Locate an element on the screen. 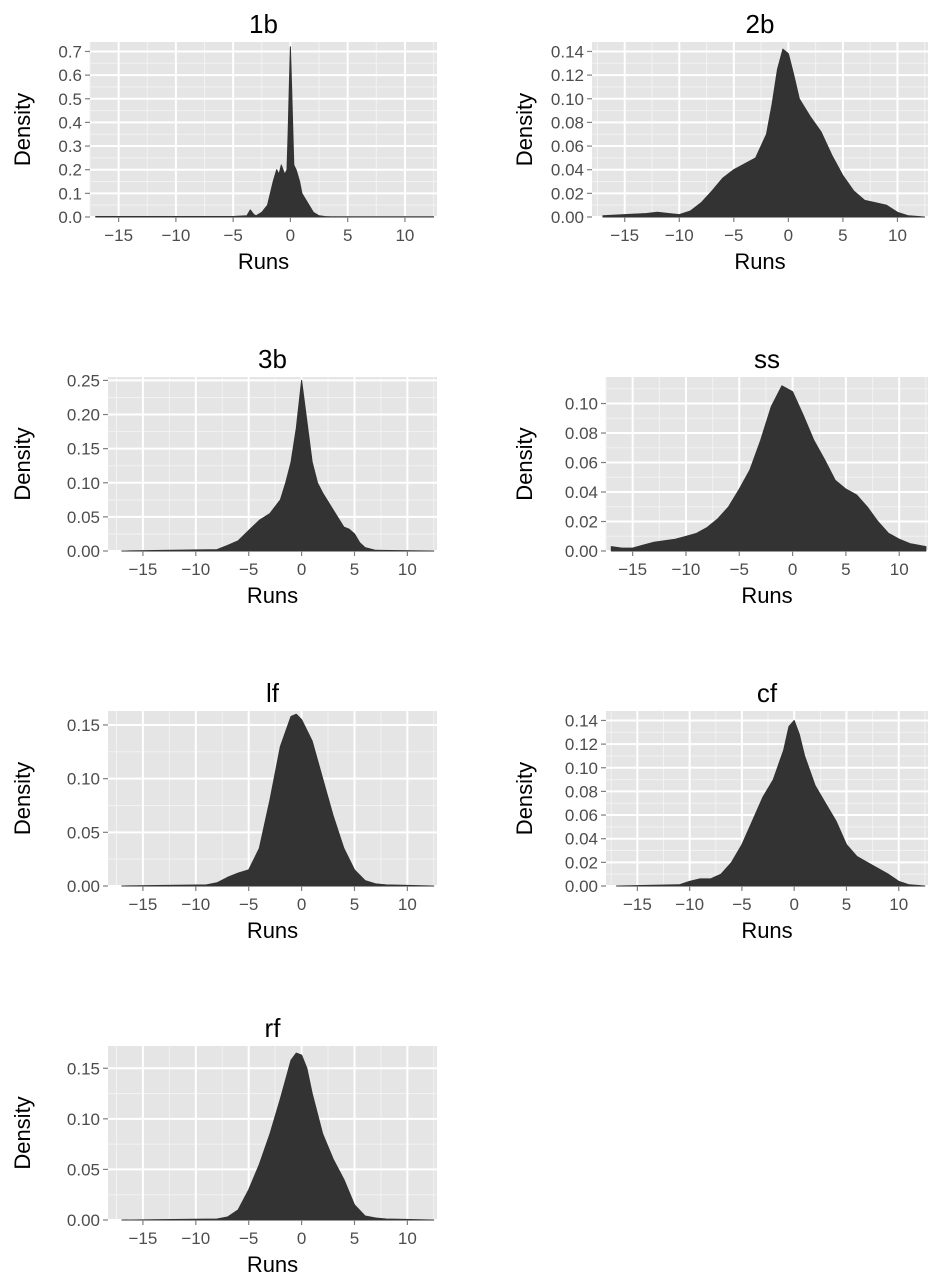 Image resolution: width=930 pixels, height=1288 pixels. y-tick-label: 0.25 is located at coordinates (83, 380).